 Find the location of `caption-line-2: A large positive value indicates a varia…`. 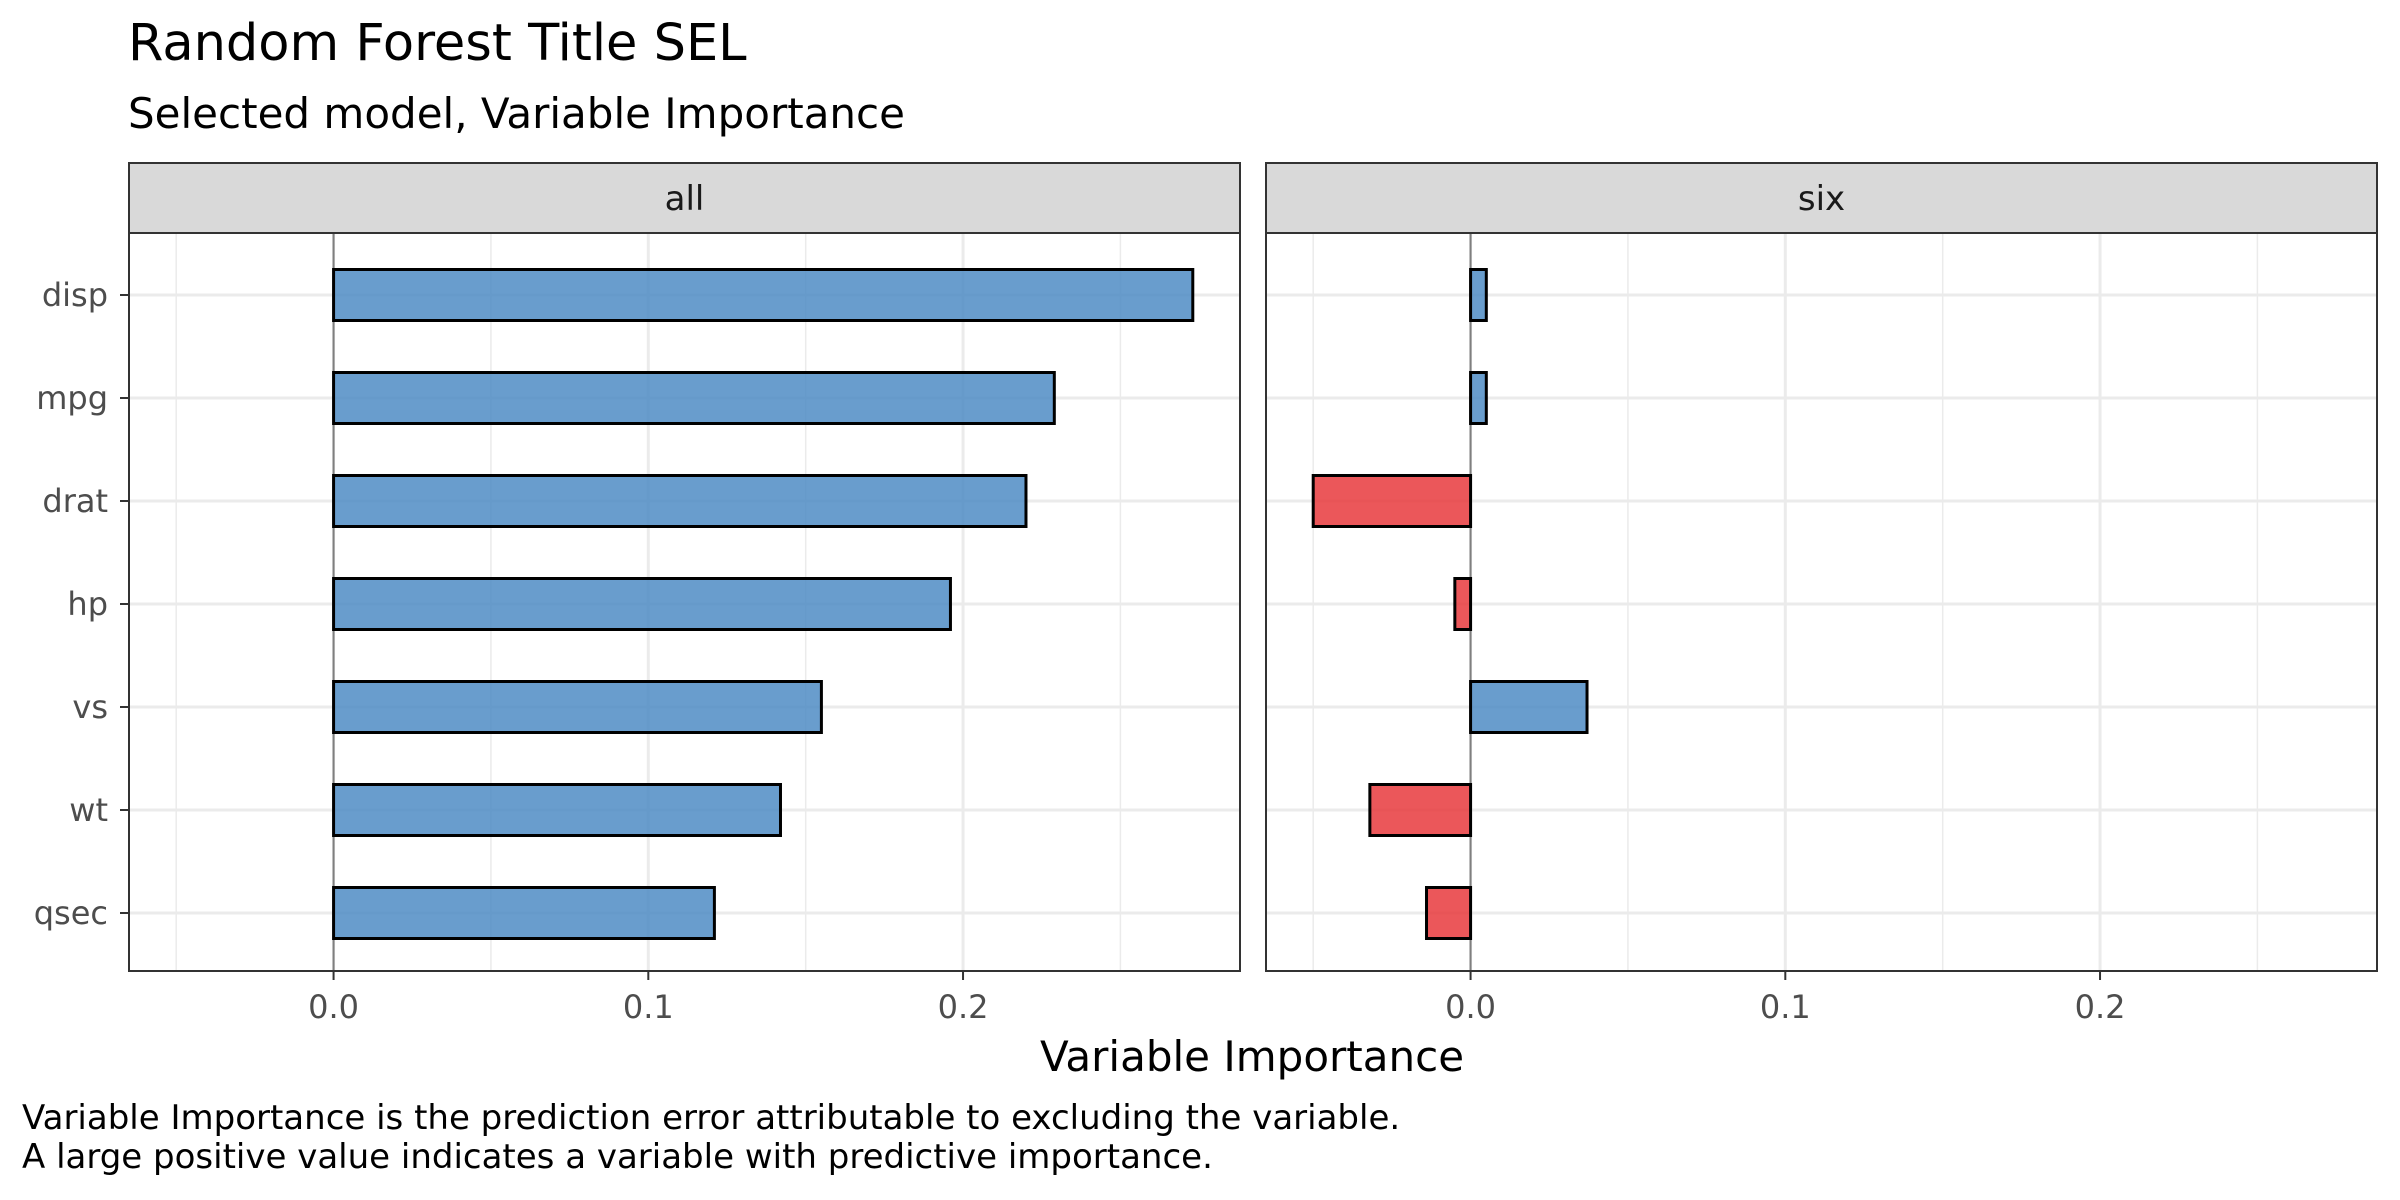

caption-line-2: A large positive value indicates a varia… is located at coordinates (617, 1157).